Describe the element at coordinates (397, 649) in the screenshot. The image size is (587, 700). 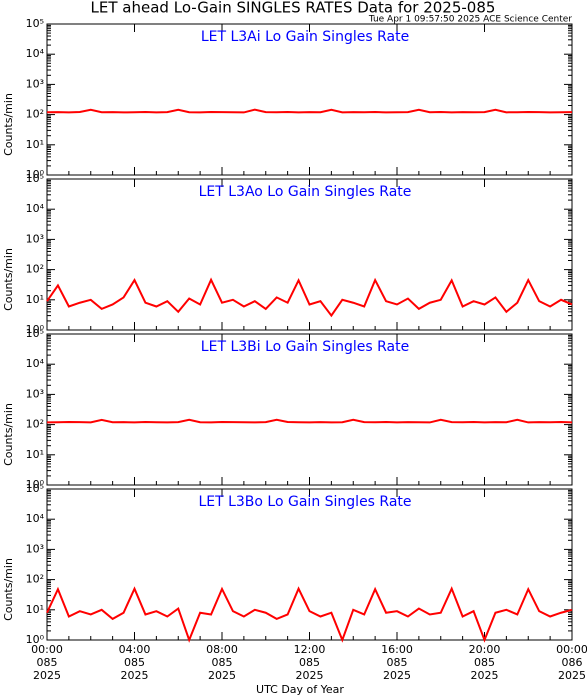
I see `x-tick-label: 16:00` at that location.